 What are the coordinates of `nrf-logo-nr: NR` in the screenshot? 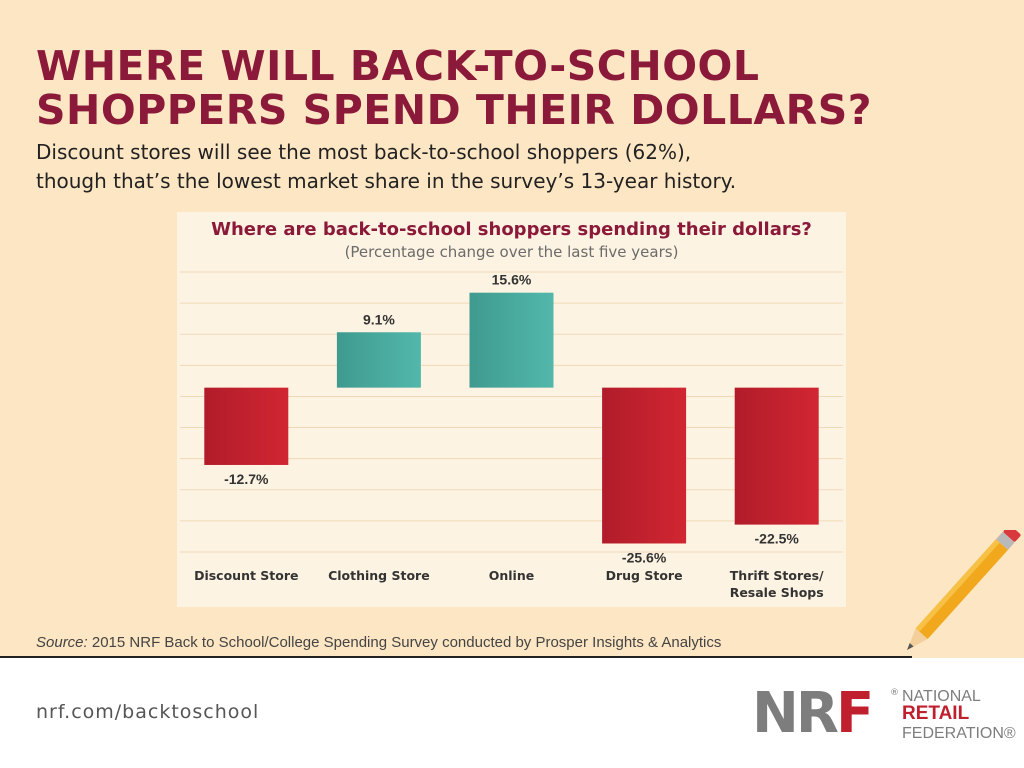 It's located at (795, 713).